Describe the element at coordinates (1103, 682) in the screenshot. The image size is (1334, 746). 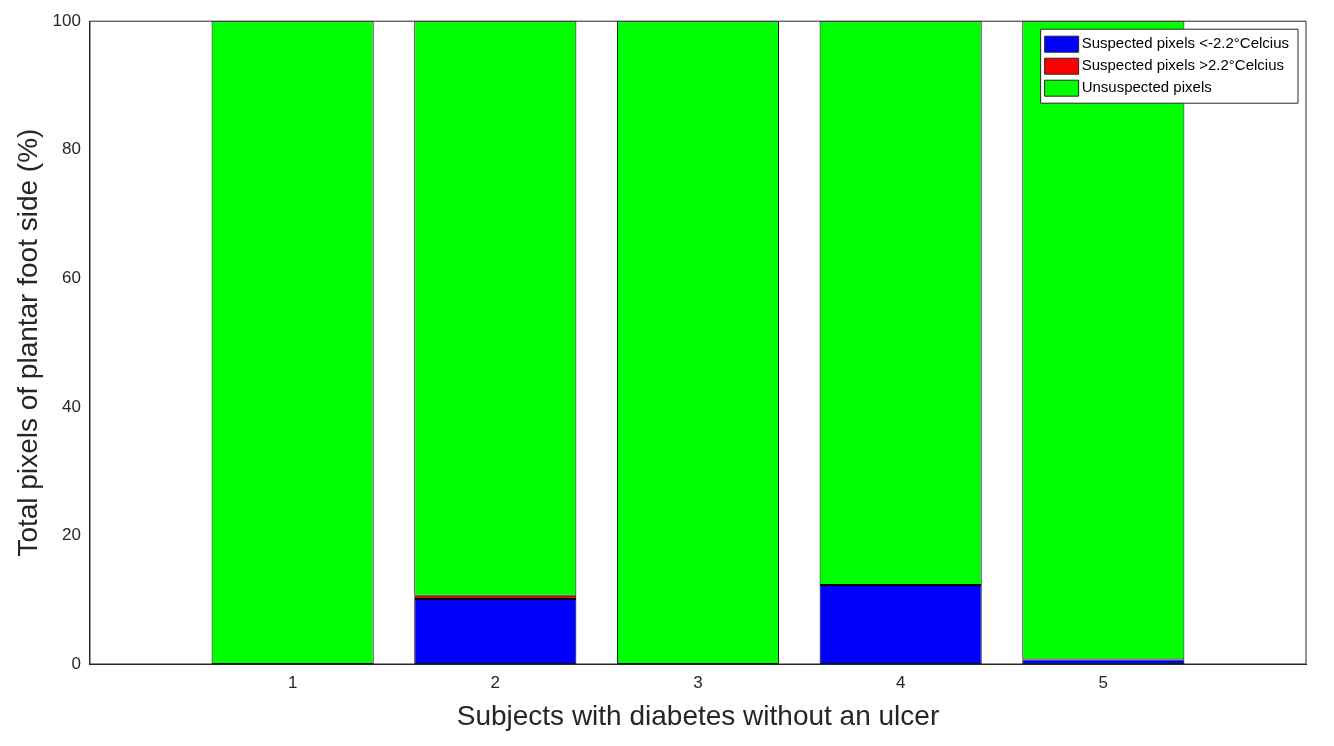
I see `x-tick-label: 5` at that location.